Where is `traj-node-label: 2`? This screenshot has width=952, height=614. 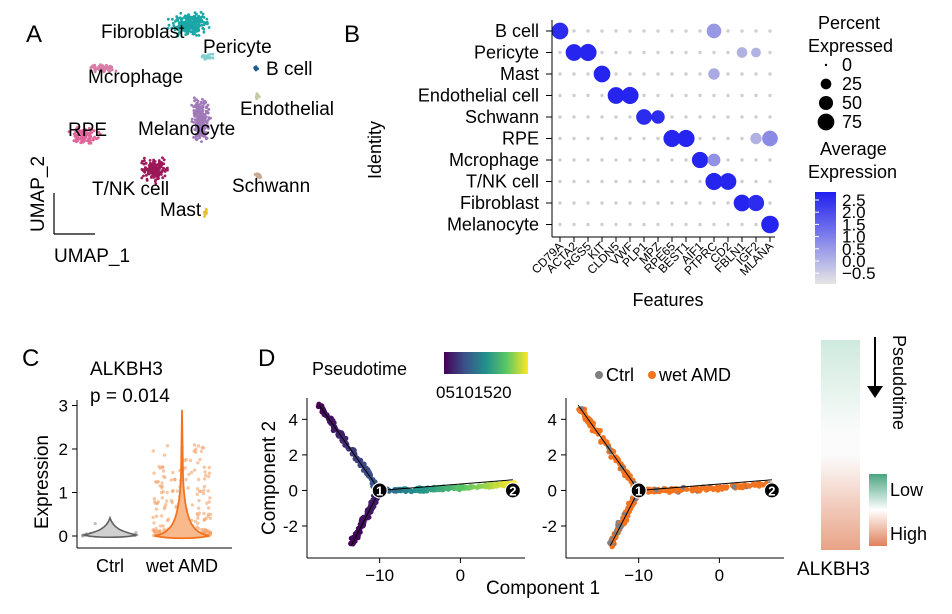 traj-node-label: 2 is located at coordinates (512, 490).